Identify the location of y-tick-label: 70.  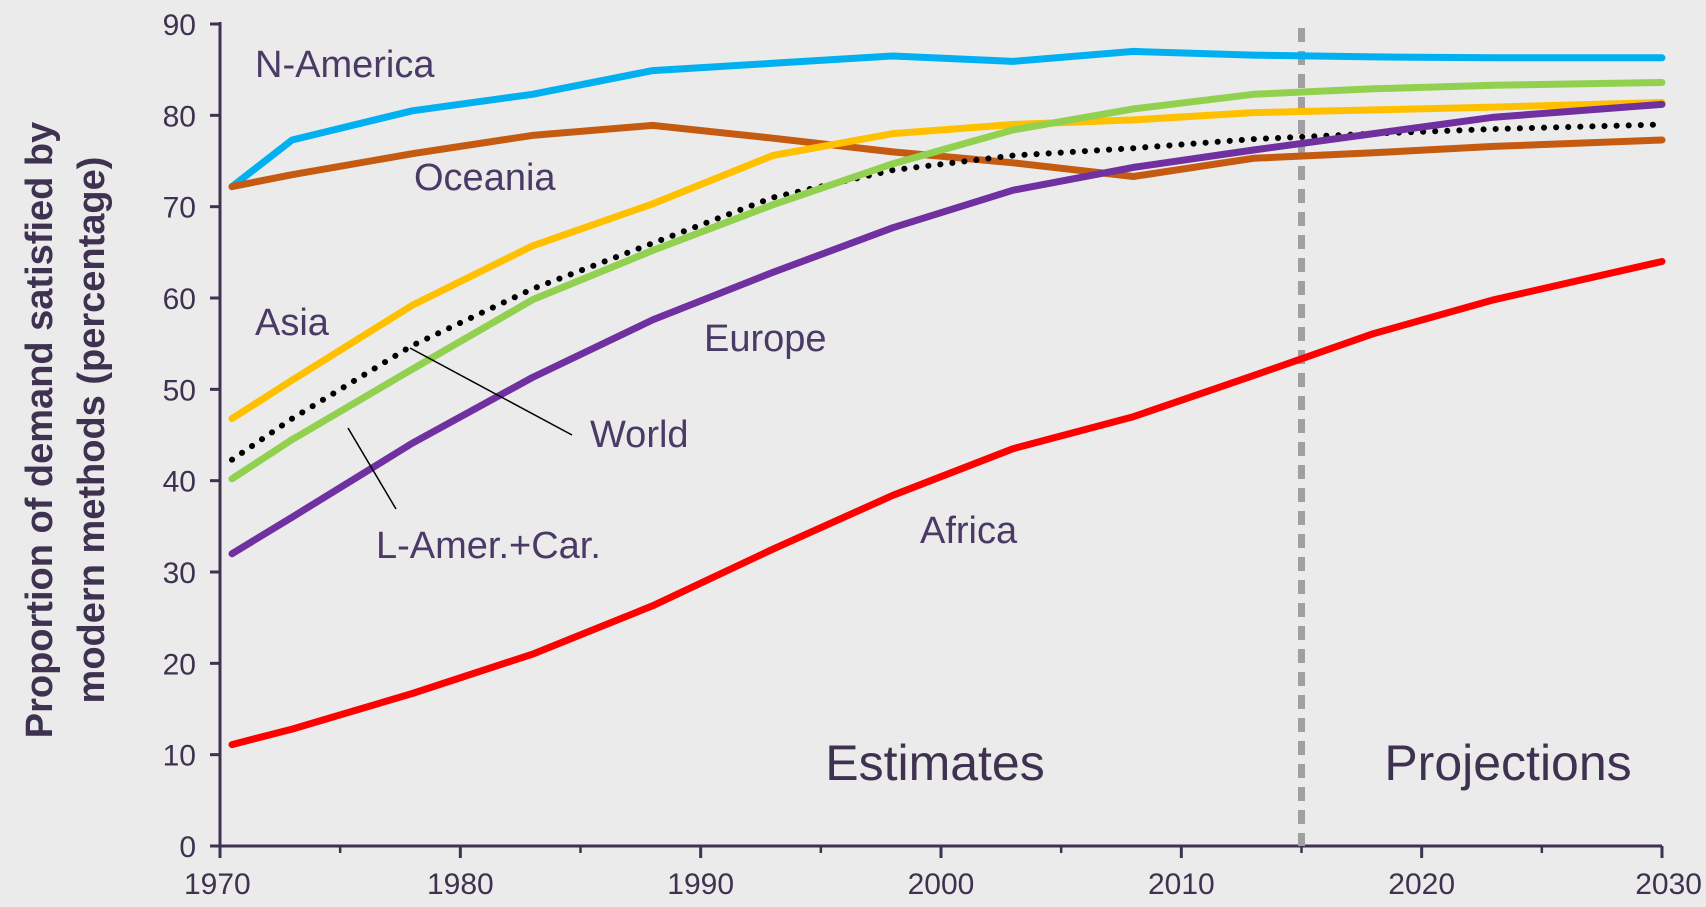
(179, 208).